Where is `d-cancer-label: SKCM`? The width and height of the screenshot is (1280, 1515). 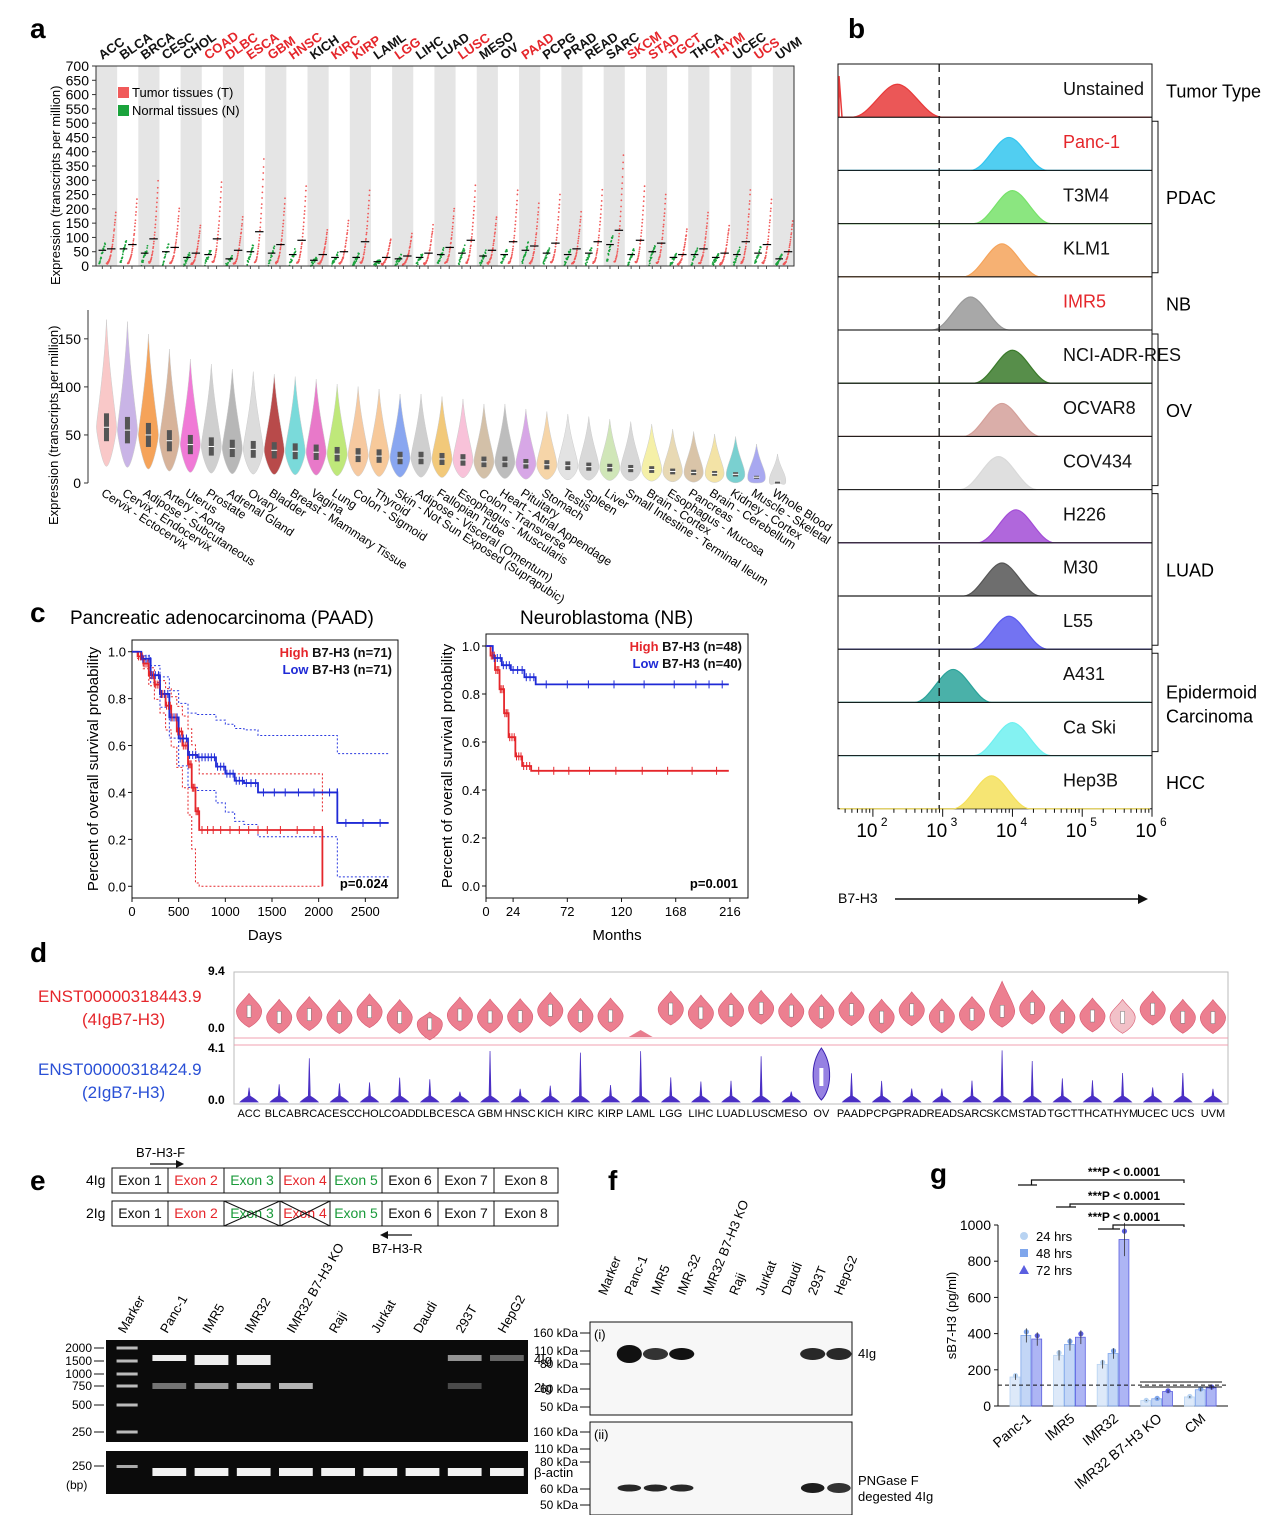
d-cancer-label: SKCM is located at coordinates (1002, 1114).